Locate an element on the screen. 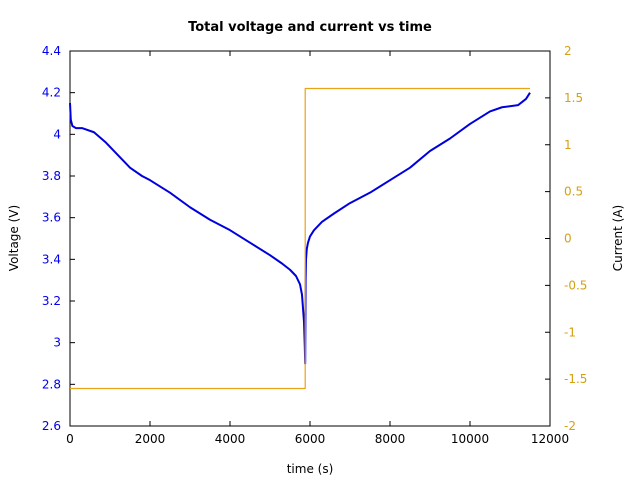 Image resolution: width=640 pixels, height=480 pixels. y-left-tick-label: 3 is located at coordinates (57, 343).